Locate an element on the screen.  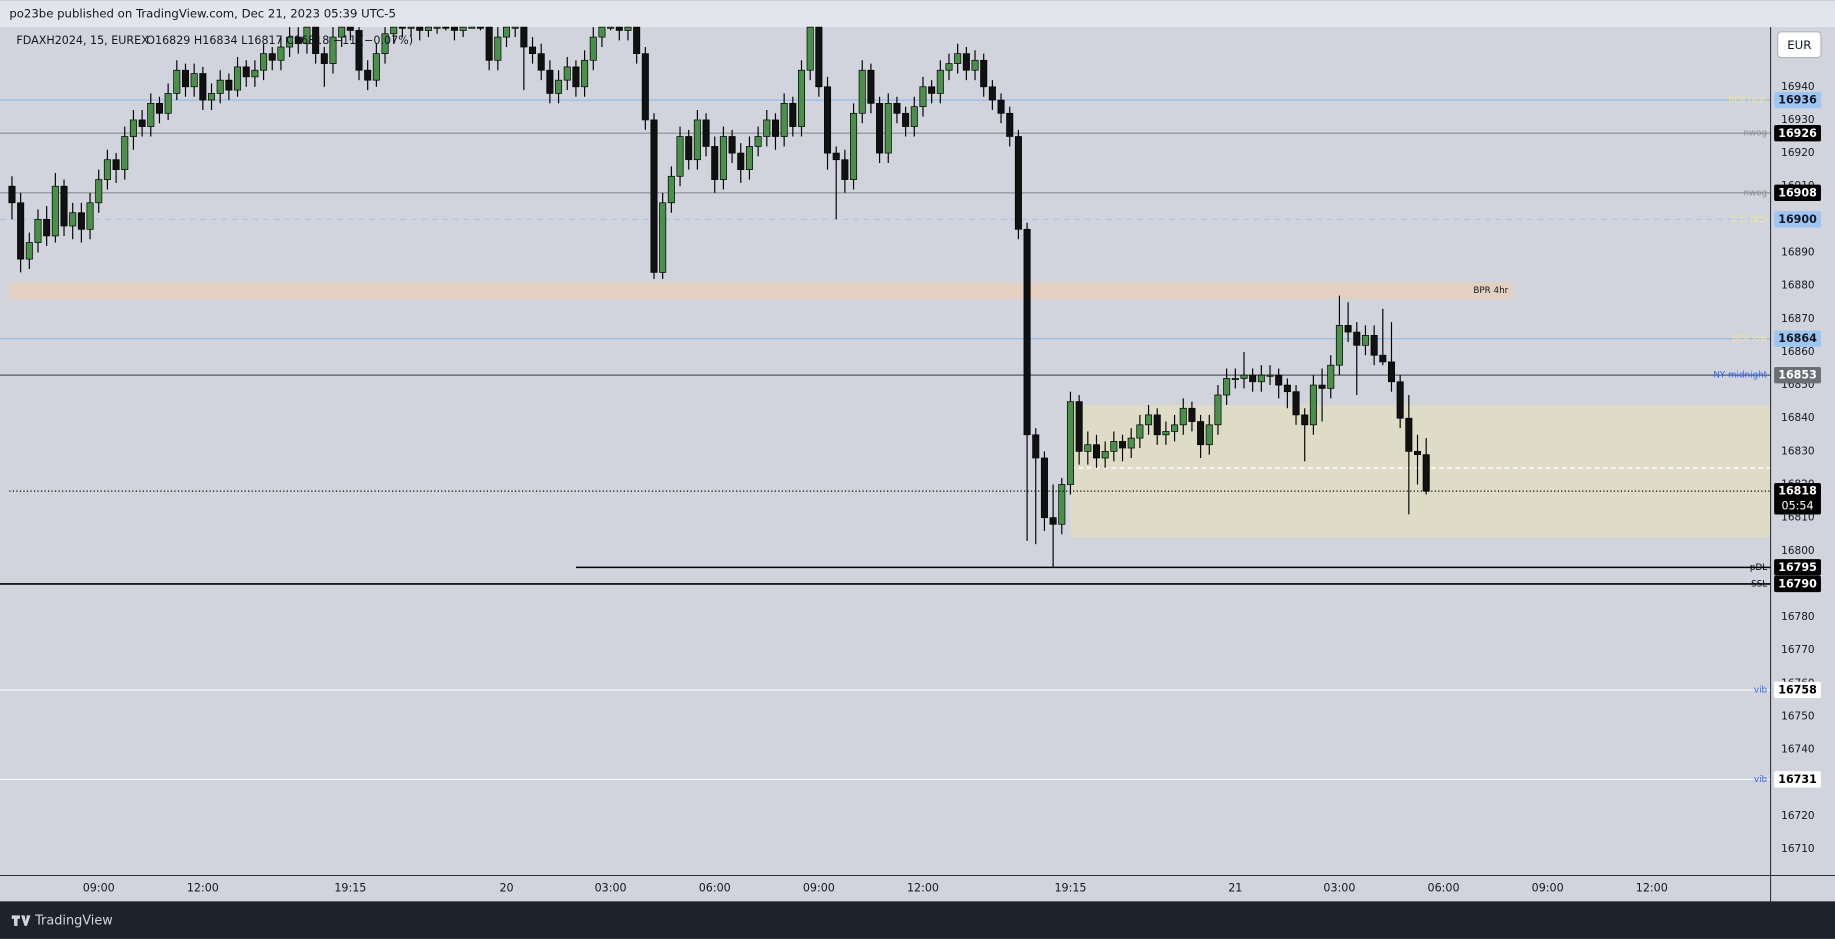
y-tick-label: 16740 is located at coordinates (1797, 750).